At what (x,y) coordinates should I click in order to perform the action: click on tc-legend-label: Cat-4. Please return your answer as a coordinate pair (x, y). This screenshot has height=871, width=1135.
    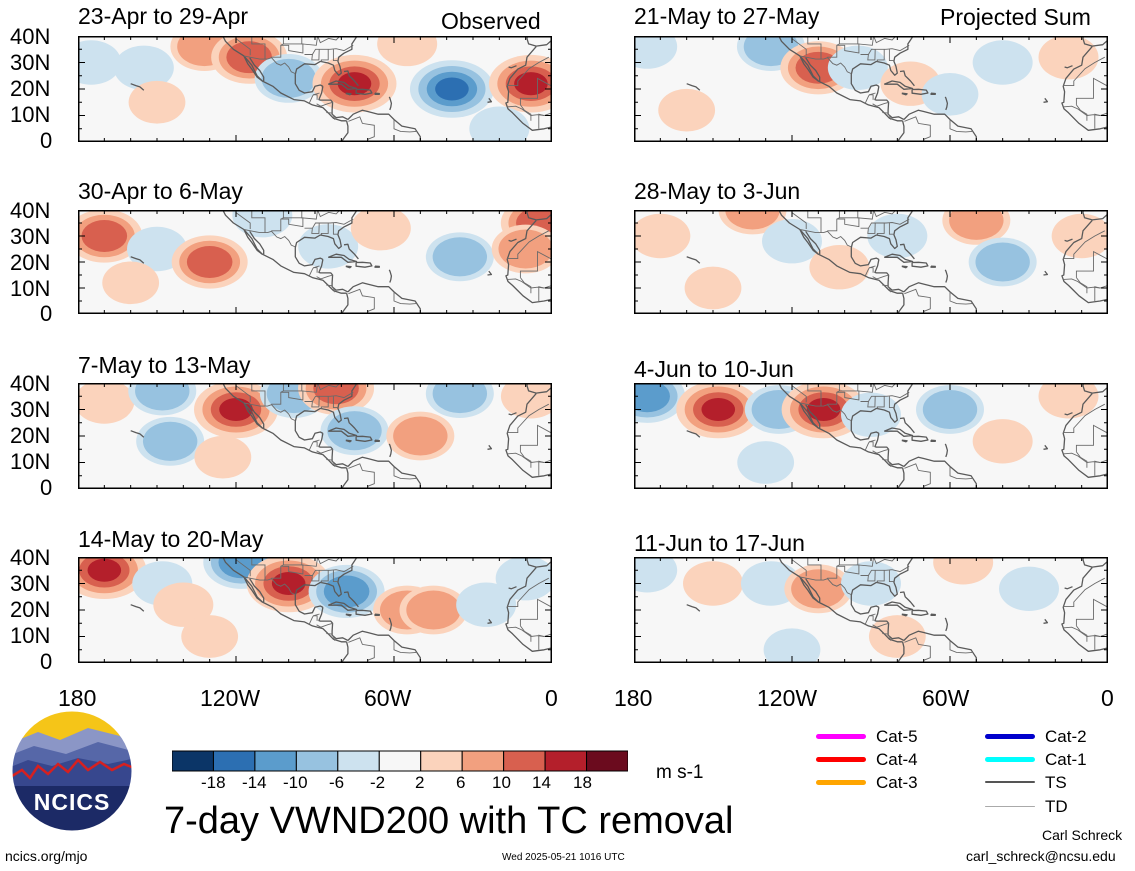
    Looking at the image, I should click on (897, 759).